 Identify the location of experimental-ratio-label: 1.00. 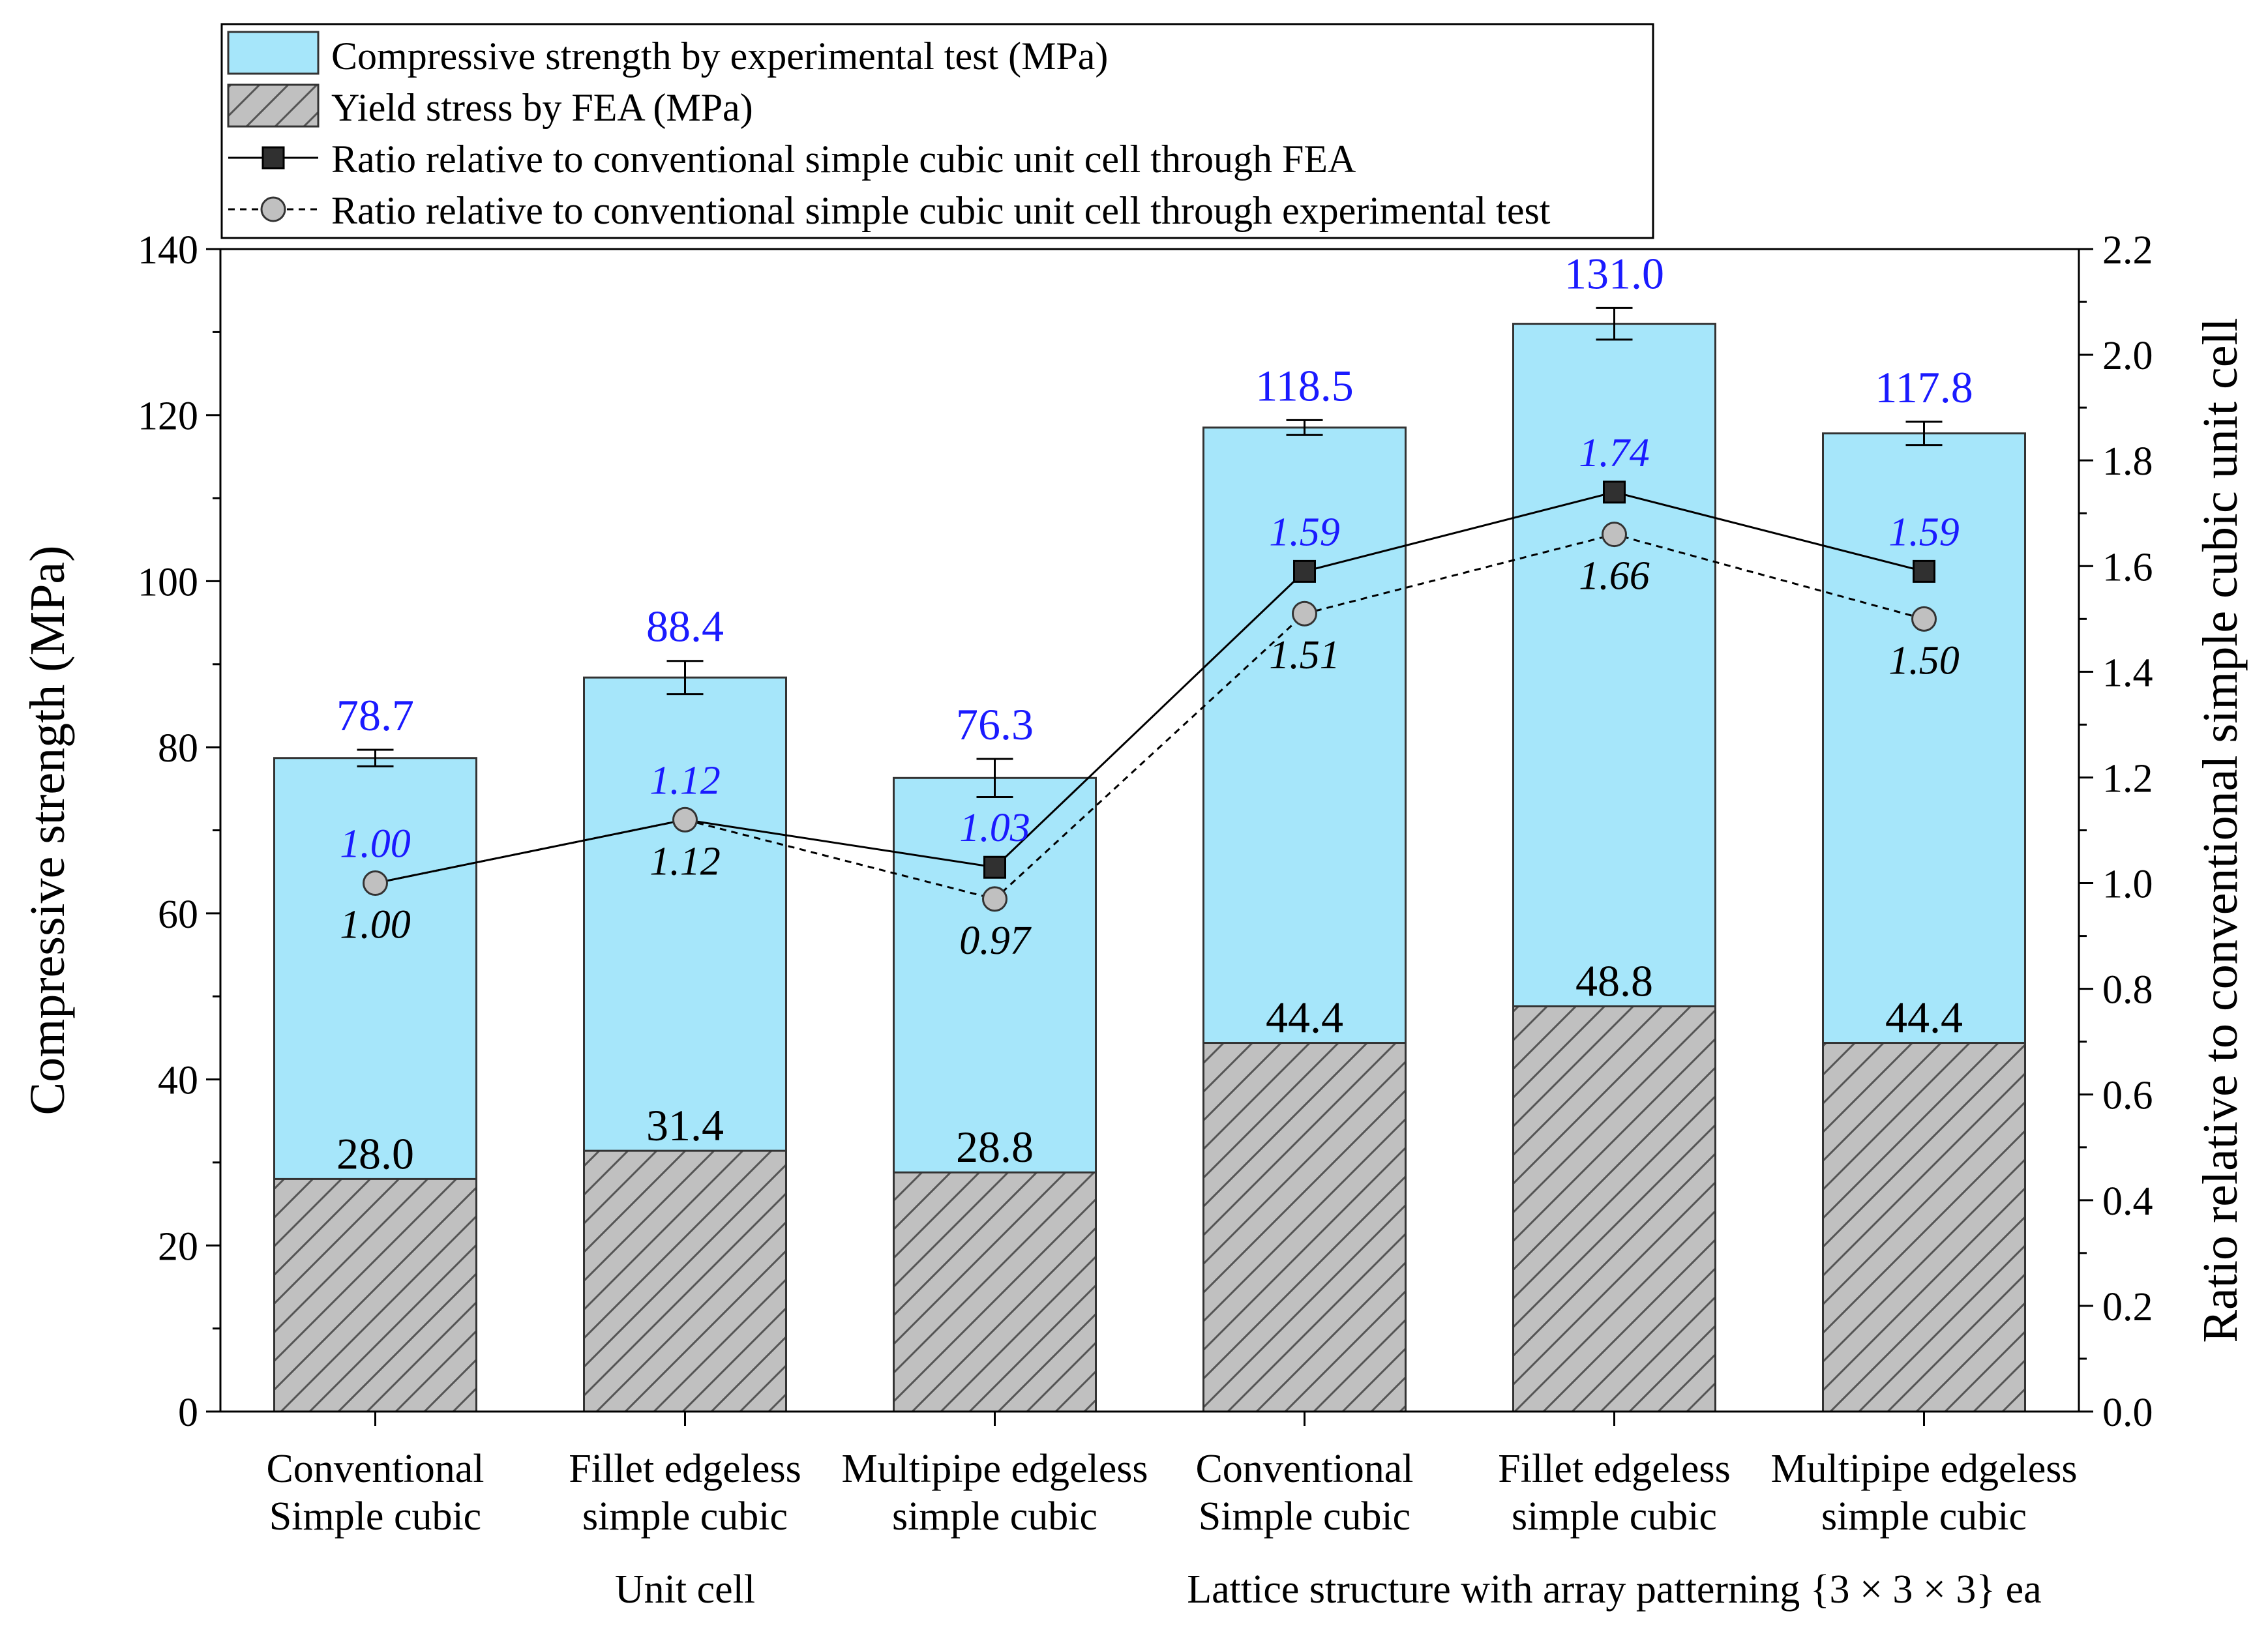
(375, 925).